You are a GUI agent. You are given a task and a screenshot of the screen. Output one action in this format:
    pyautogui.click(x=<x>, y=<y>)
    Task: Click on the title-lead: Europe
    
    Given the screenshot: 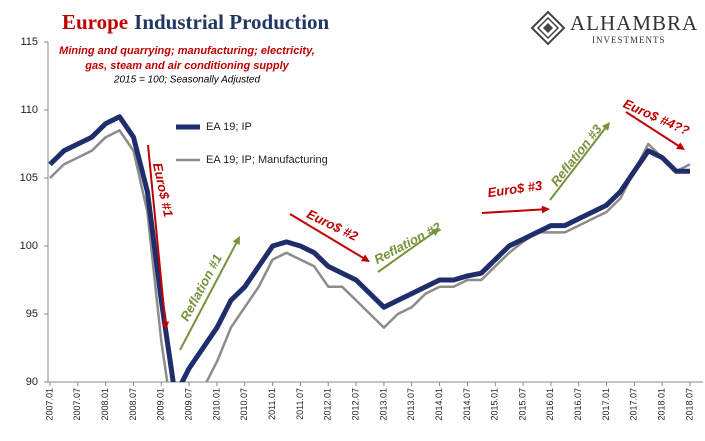 What is the action you would take?
    pyautogui.click(x=95, y=22)
    